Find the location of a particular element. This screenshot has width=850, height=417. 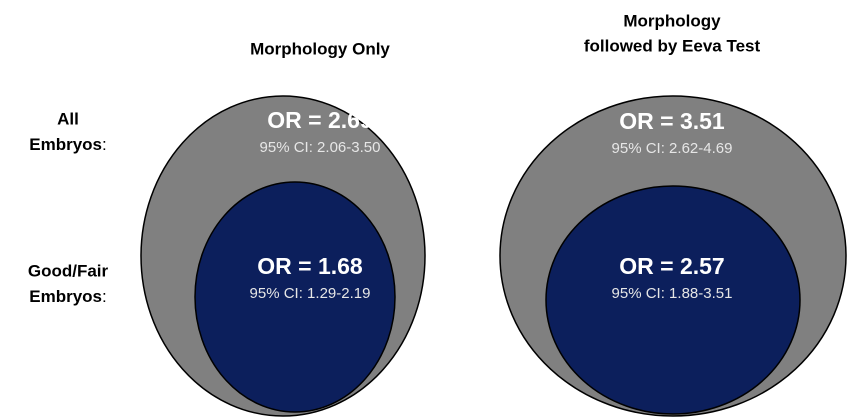

row-label: Good/Fair is located at coordinates (68, 270).